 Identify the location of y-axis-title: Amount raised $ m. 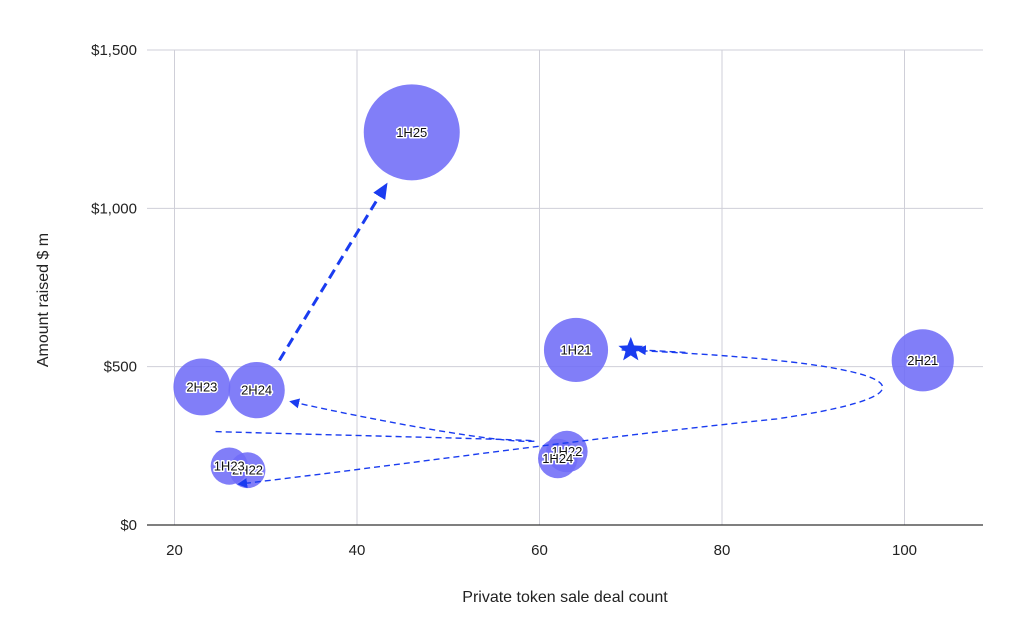
(43, 300).